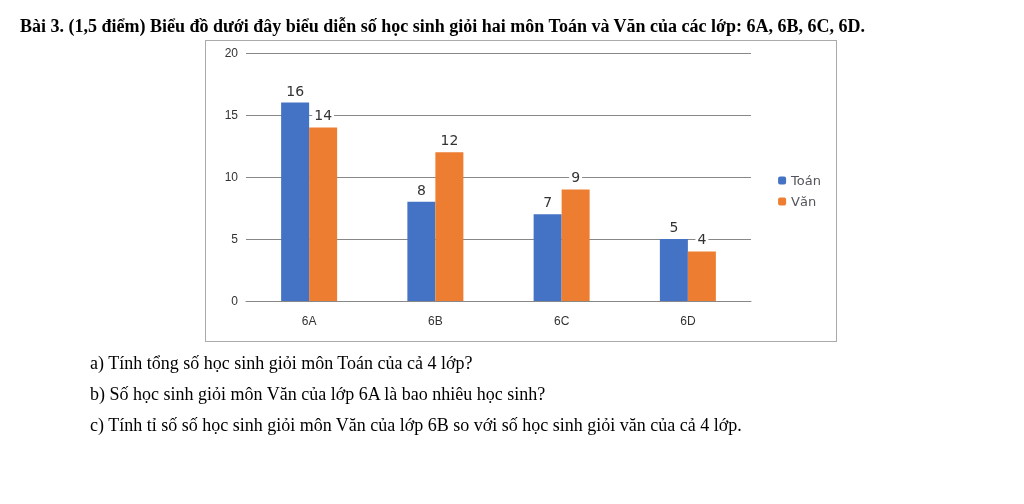 The width and height of the screenshot is (1024, 504). What do you see at coordinates (235, 239) in the screenshot?
I see `y-tick-label: 5` at bounding box center [235, 239].